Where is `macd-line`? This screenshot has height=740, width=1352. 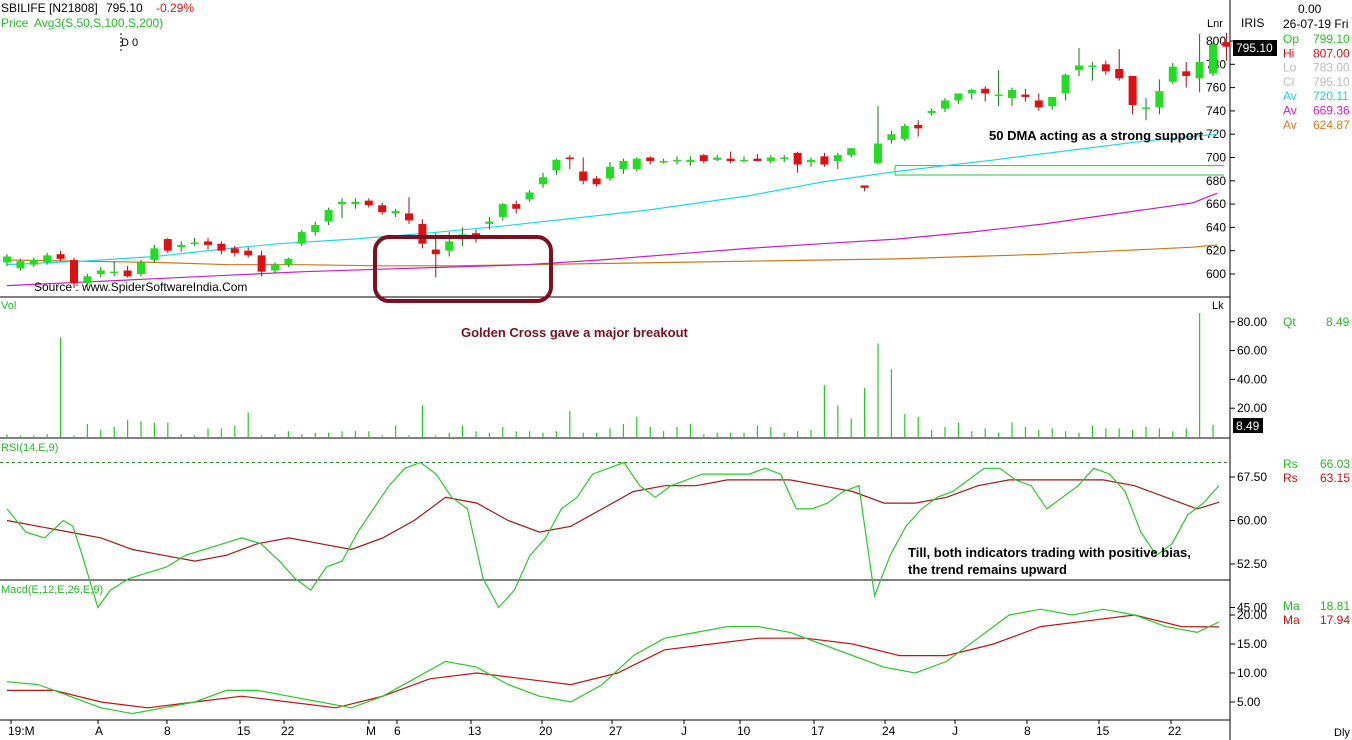 macd-line is located at coordinates (613, 661).